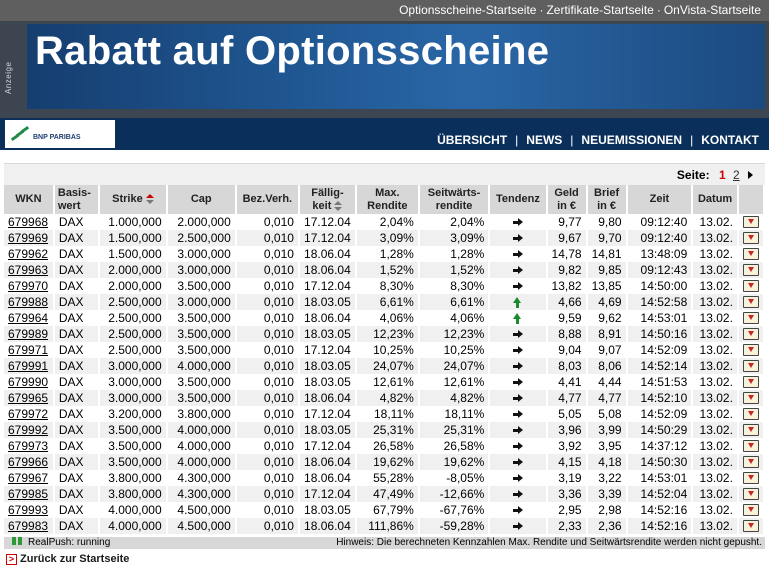 This screenshot has height=570, width=769. I want to click on cell-wkn: 679992, so click(29, 430).